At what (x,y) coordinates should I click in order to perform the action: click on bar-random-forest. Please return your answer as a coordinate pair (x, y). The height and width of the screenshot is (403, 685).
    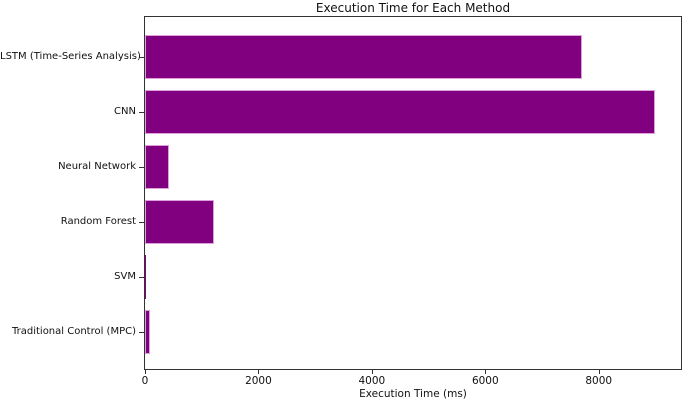
    Looking at the image, I should click on (180, 221).